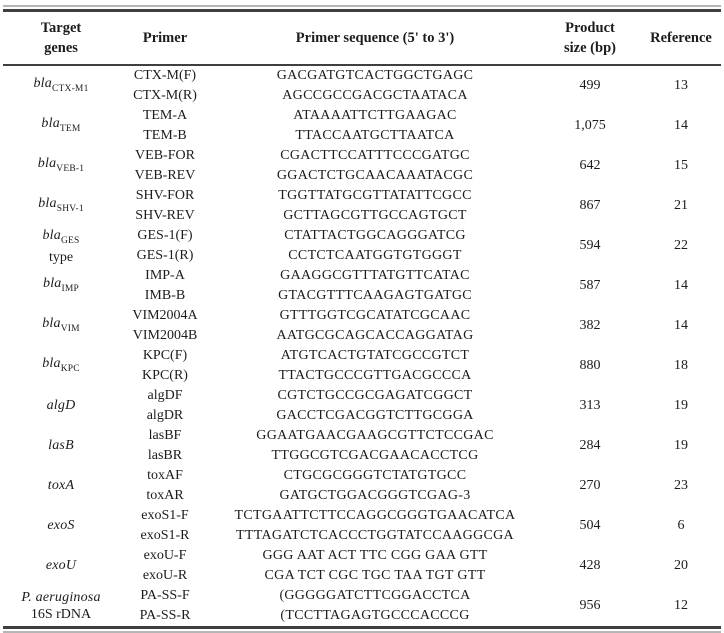 This screenshot has width=724, height=633. What do you see at coordinates (375, 156) in the screenshot?
I see `primer-sequence-cell: CGACTTCCATTTCCCGATGC` at bounding box center [375, 156].